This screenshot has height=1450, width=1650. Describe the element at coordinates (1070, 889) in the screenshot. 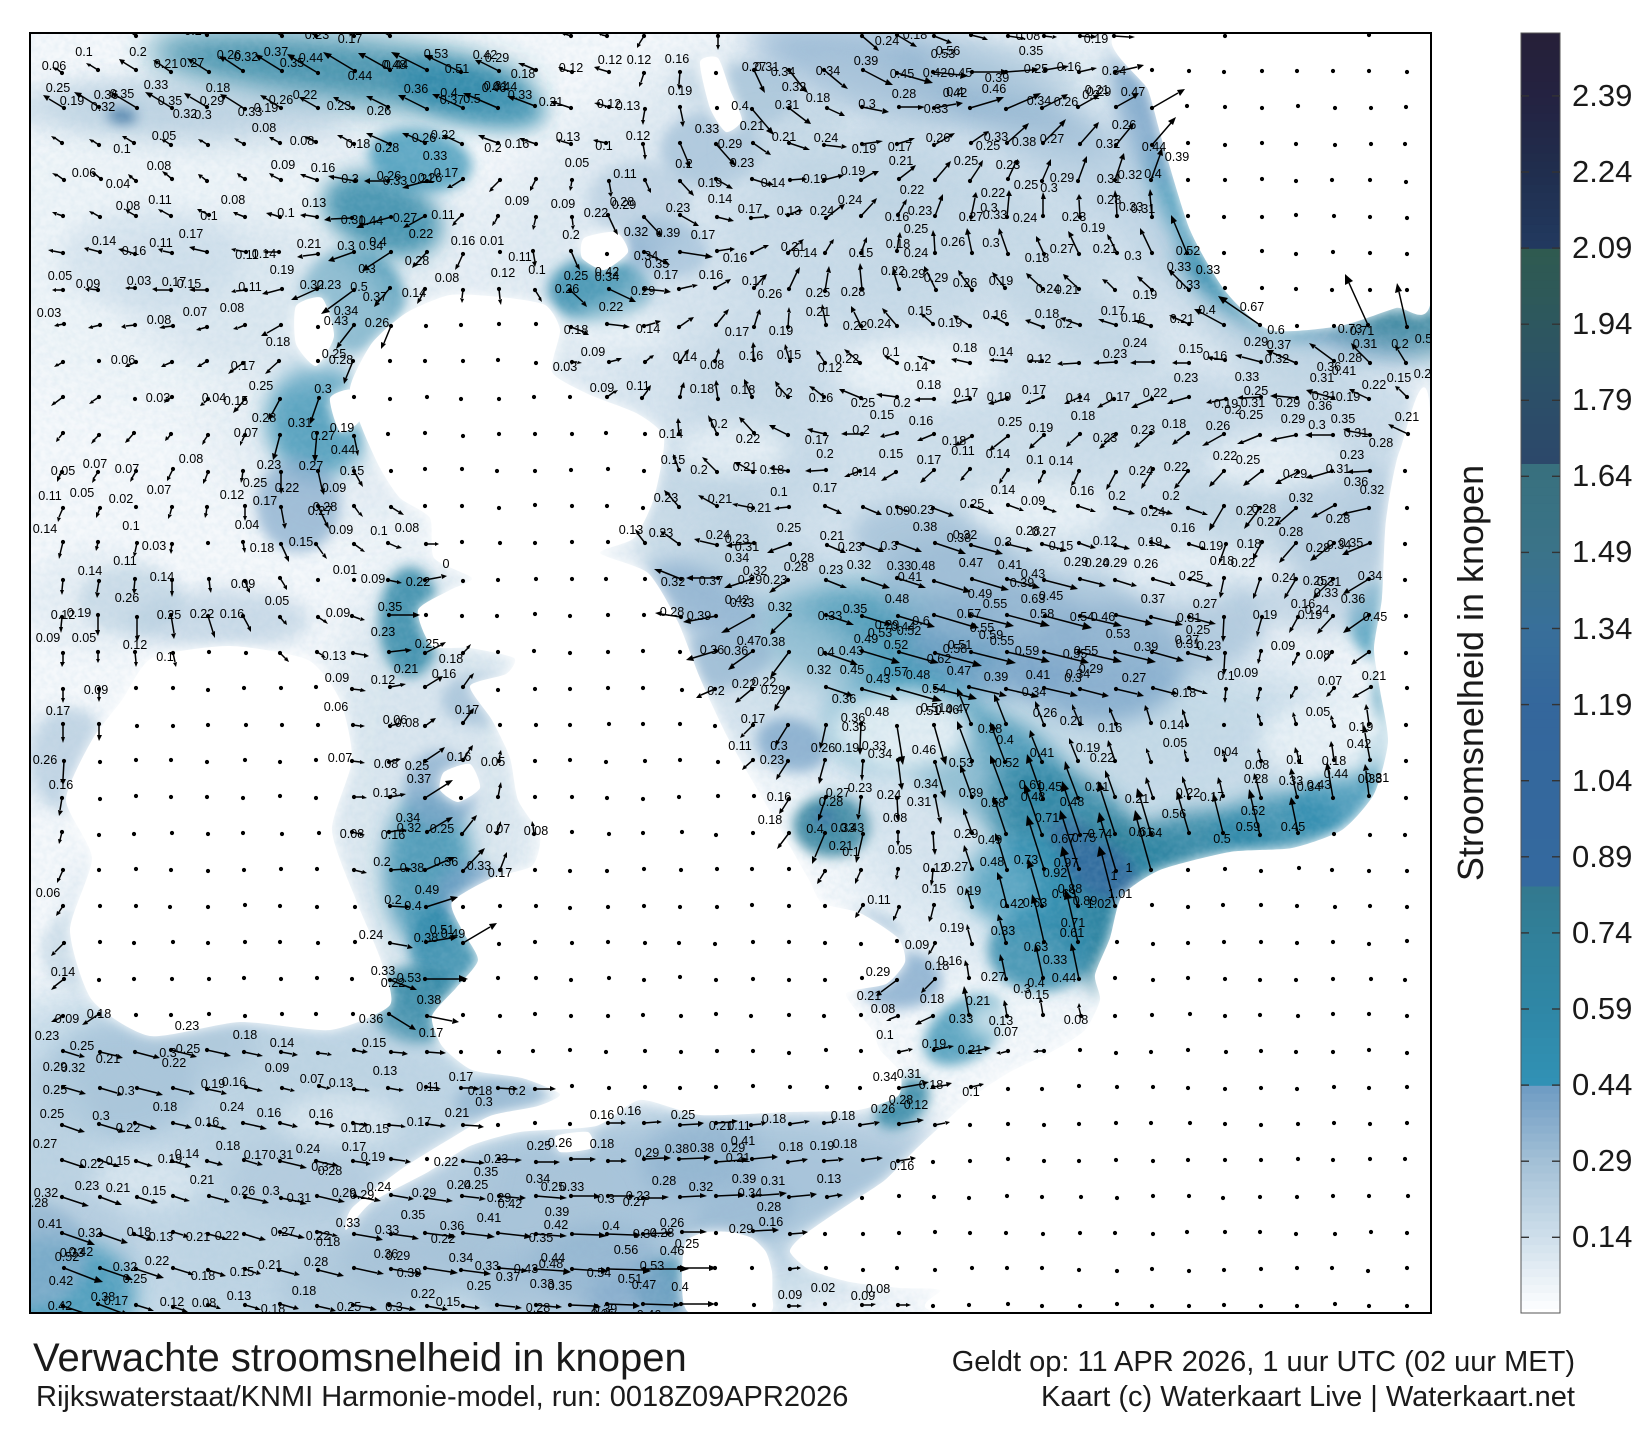

I see `svg-text: 0.88` at that location.